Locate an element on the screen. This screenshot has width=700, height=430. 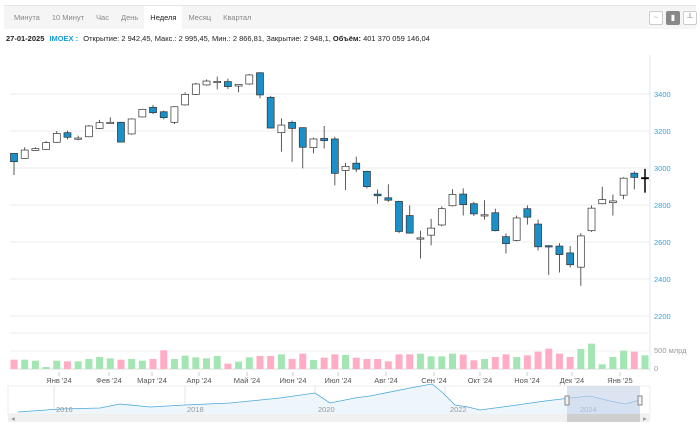
x-tick-label: Окт '24 is located at coordinates (480, 380).